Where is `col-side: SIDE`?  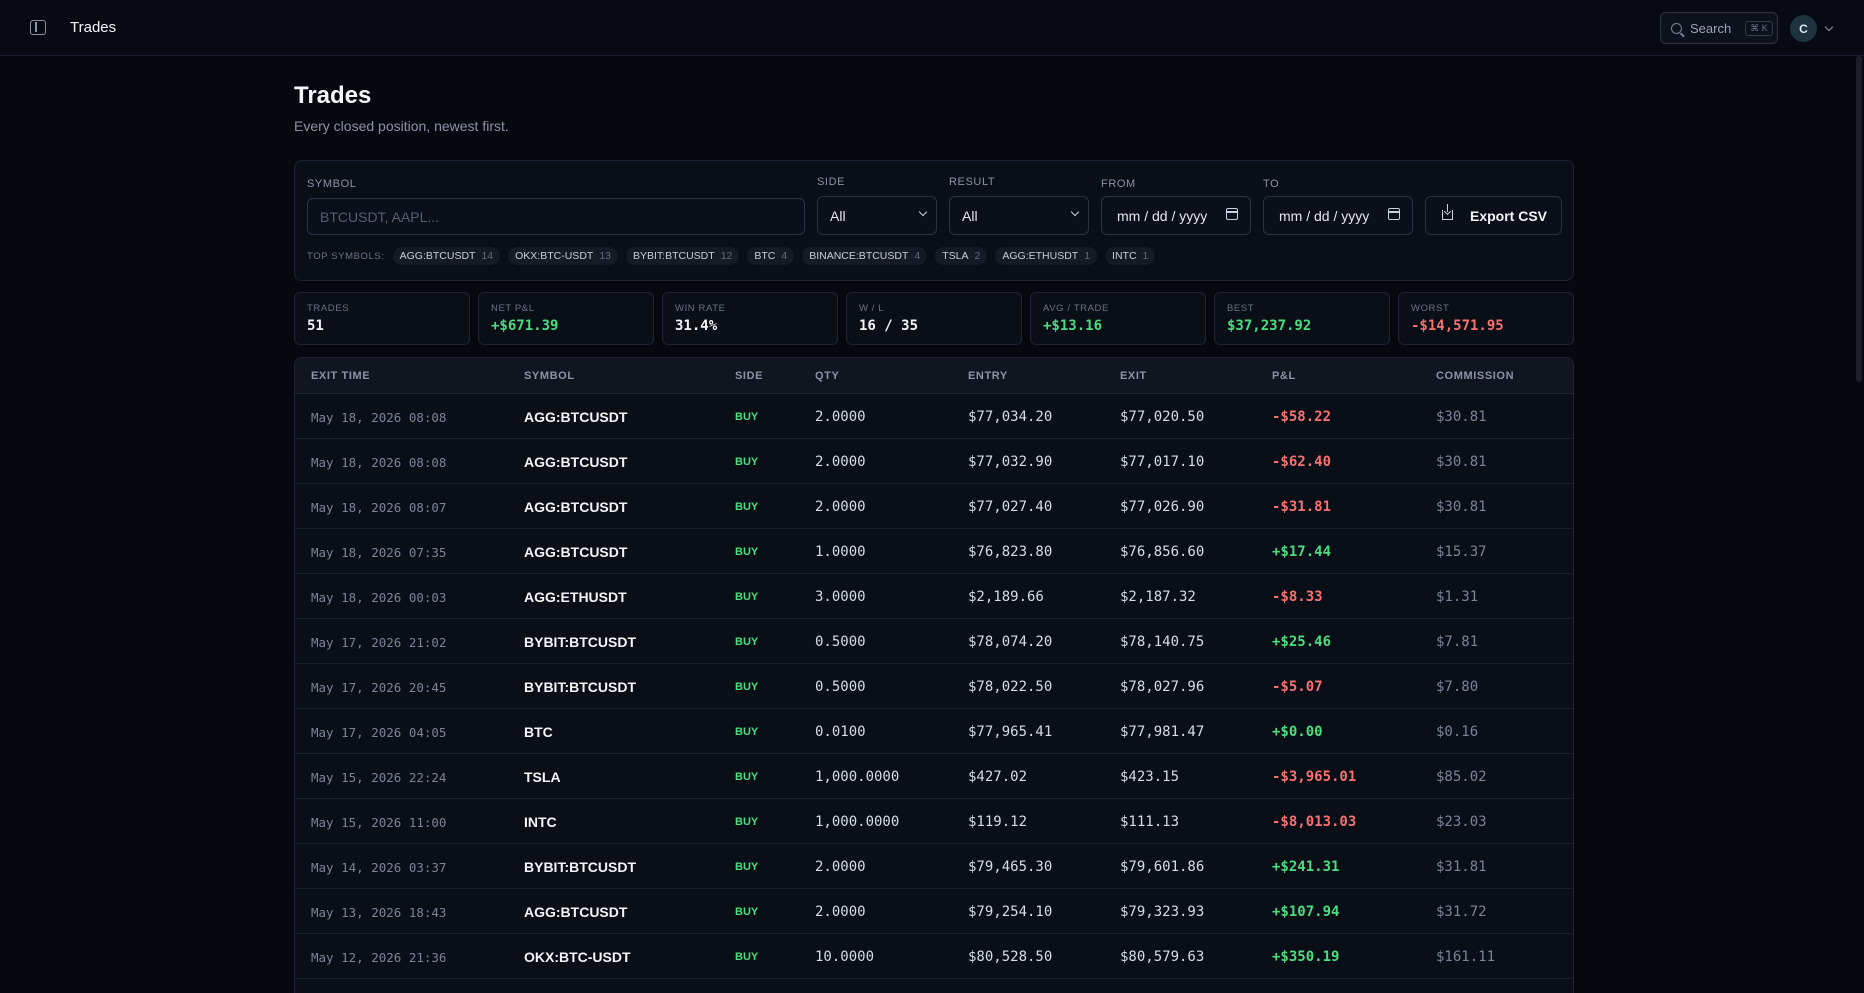
col-side: SIDE is located at coordinates (749, 376).